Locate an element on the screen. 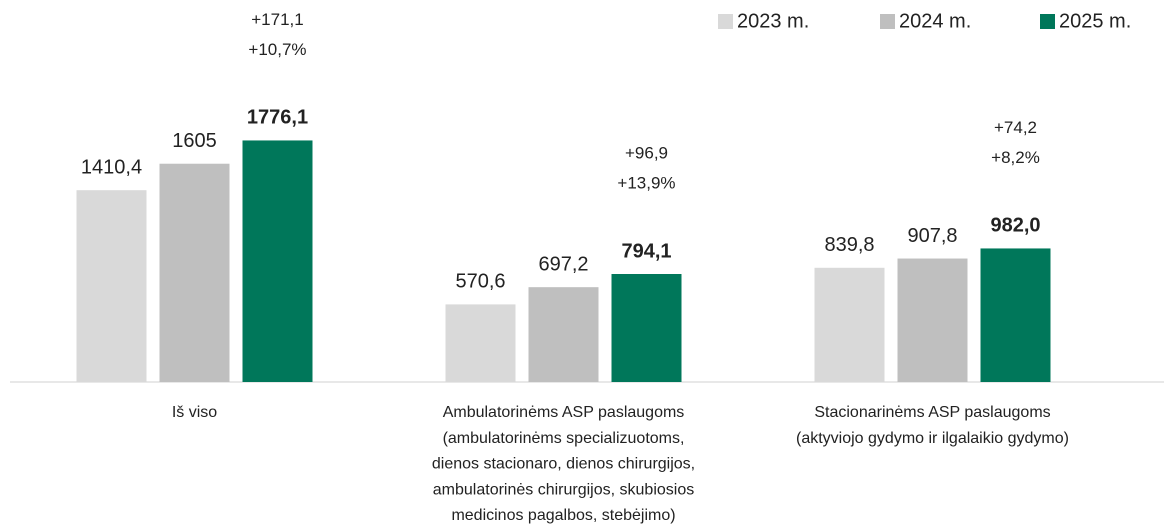  x-tick-label: dienos stacionaro, dienos chirurgijos, is located at coordinates (563, 464).